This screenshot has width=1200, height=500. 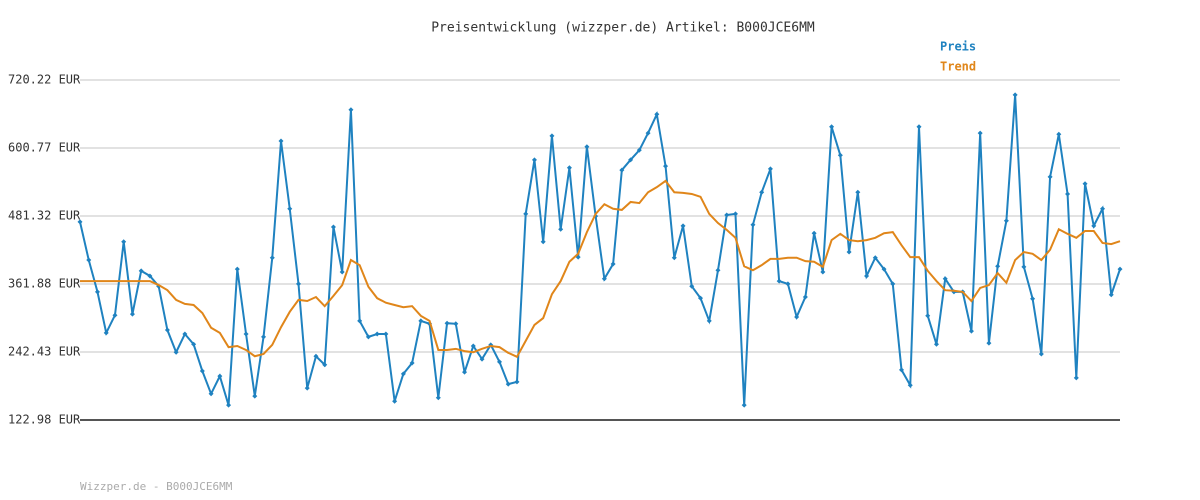 I want to click on y-tick-label: 720.22 EUR, so click(x=44, y=80).